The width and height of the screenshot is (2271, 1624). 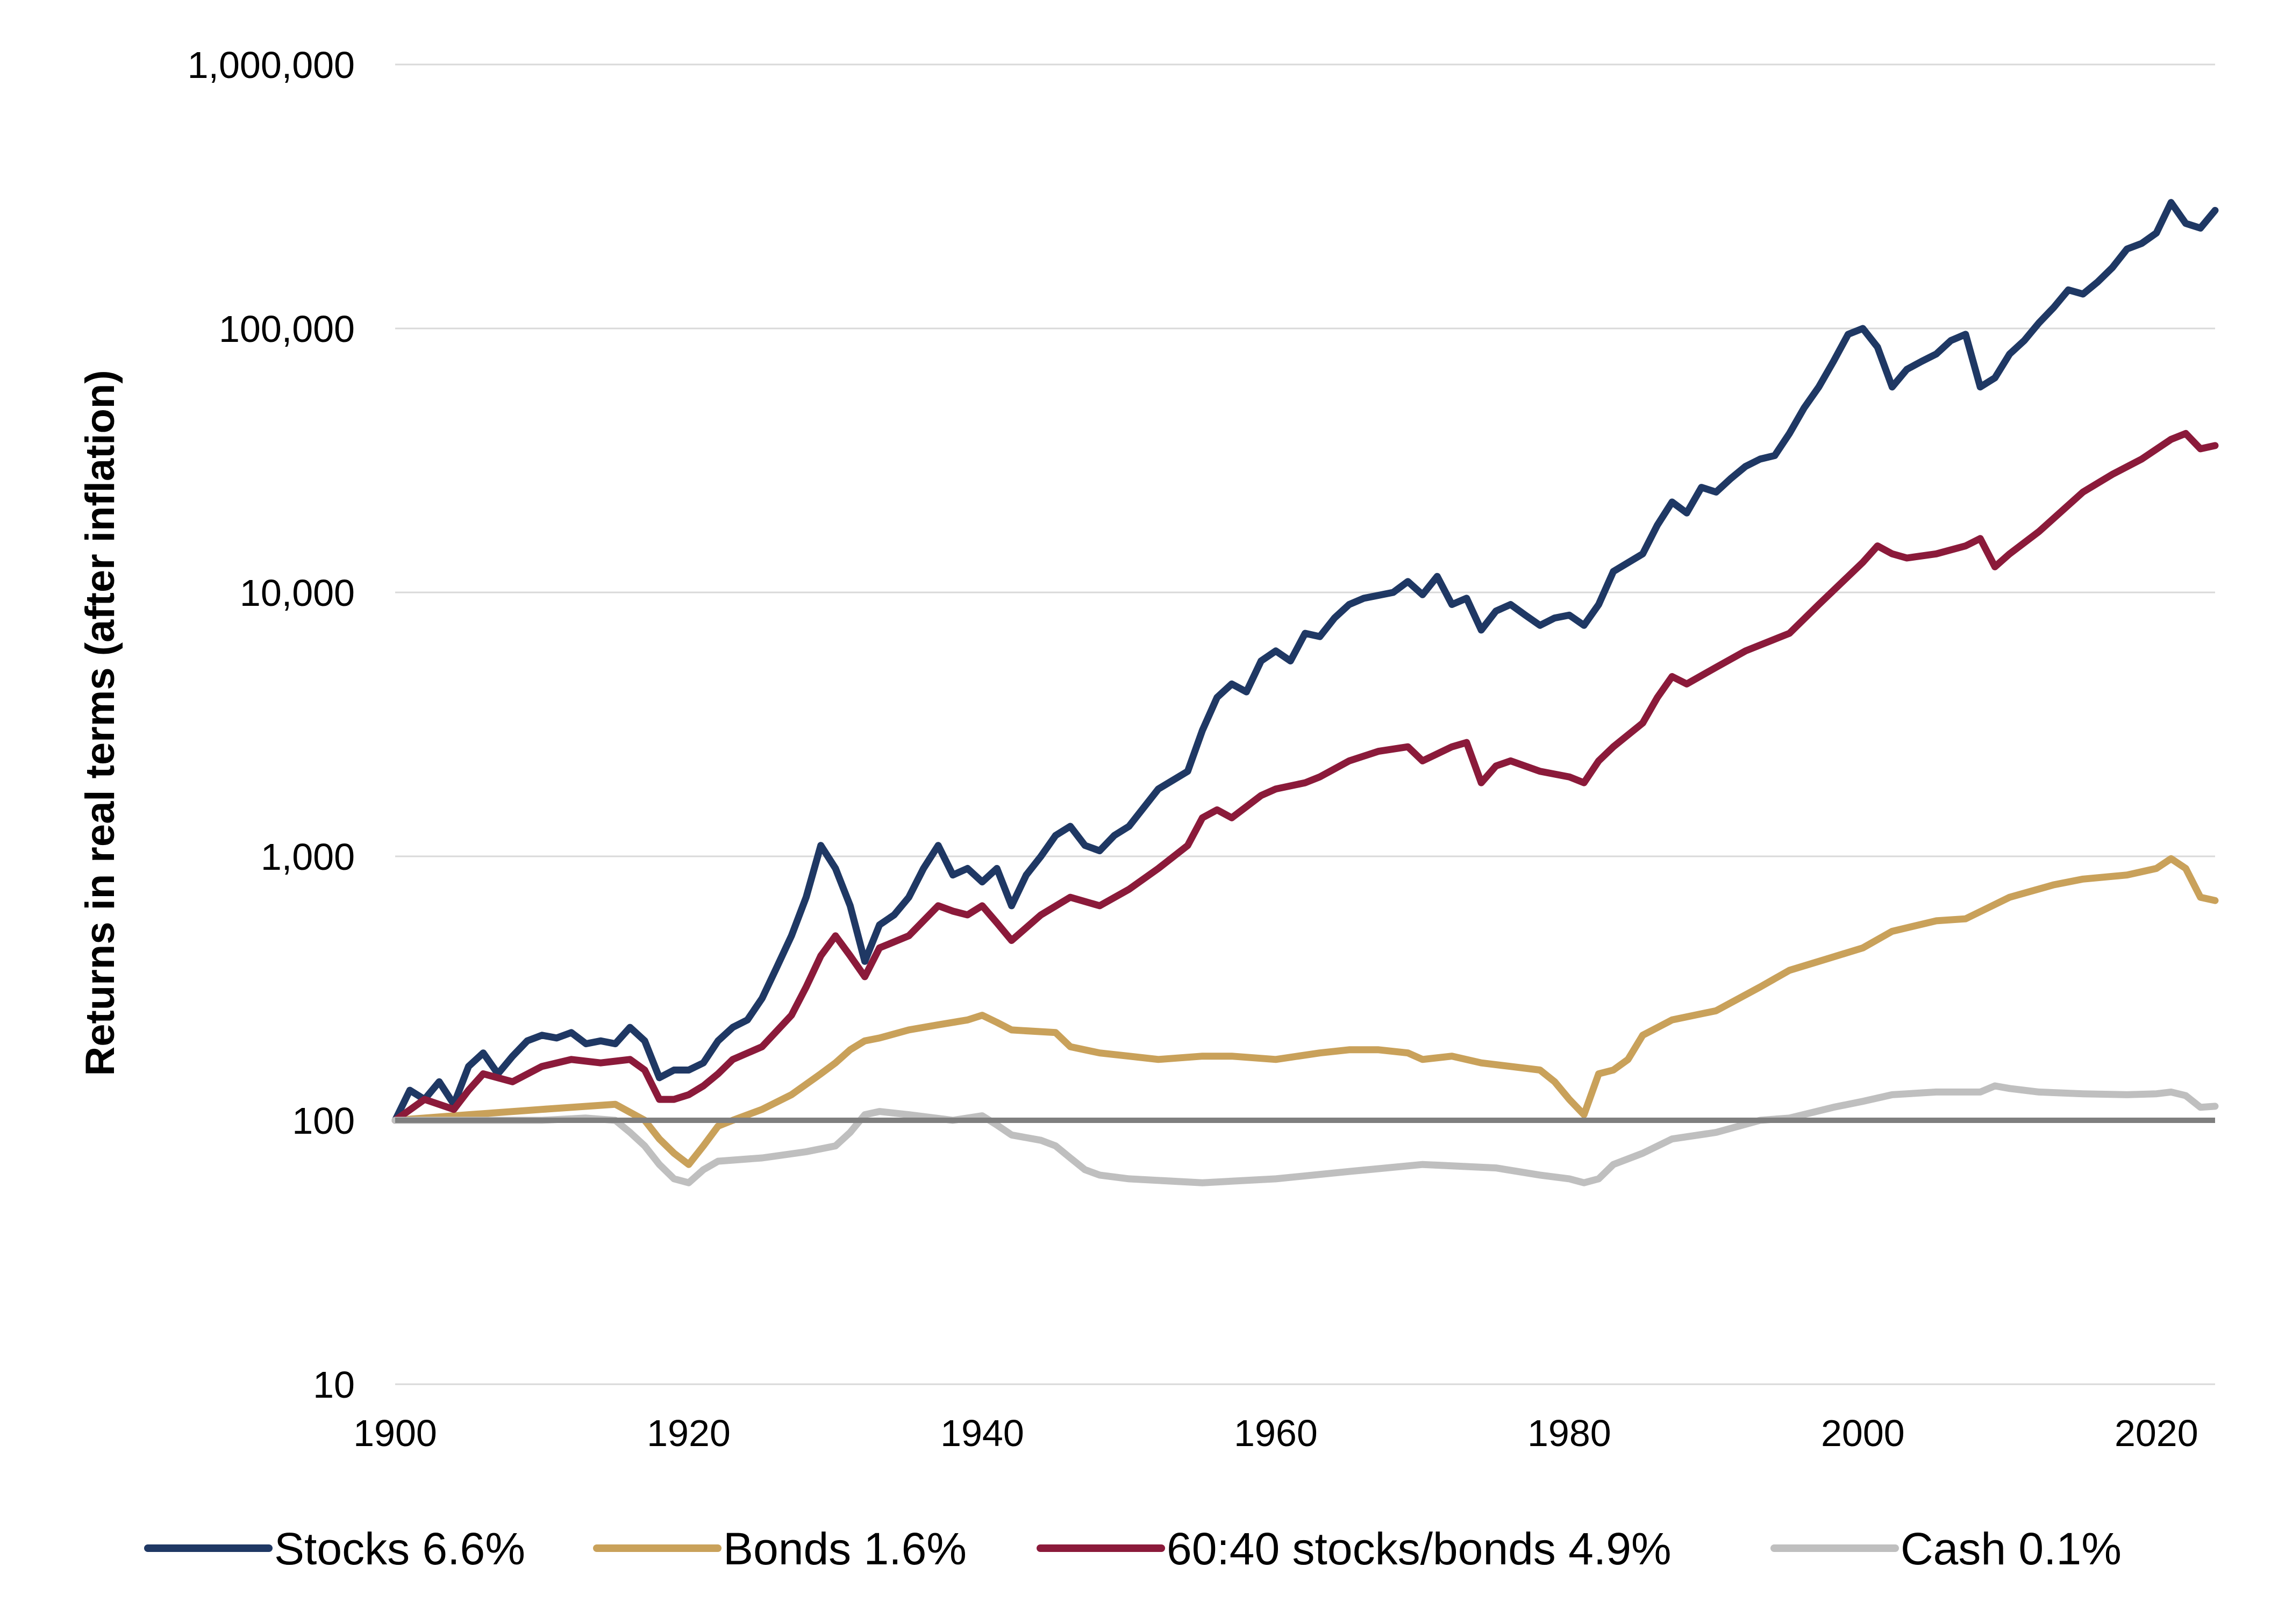 I want to click on y-axis-title: Returns in real terms (after inflation), so click(x=100, y=723).